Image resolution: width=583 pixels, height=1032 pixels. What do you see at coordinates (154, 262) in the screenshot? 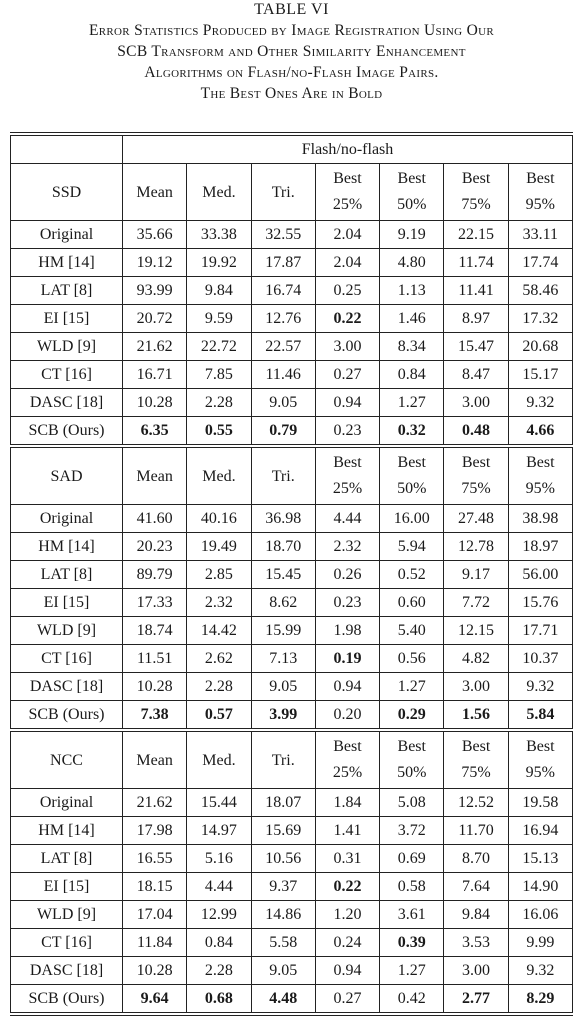
I see `value-cell: 19.12` at bounding box center [154, 262].